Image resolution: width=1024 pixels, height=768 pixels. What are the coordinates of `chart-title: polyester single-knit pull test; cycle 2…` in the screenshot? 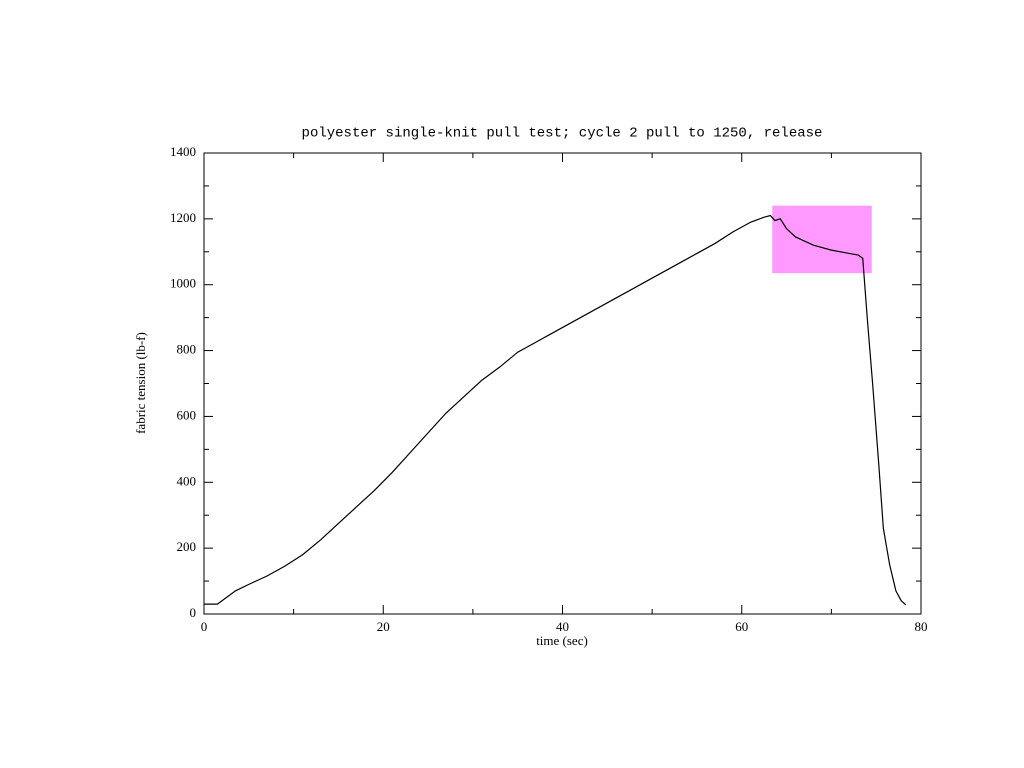 It's located at (562, 134).